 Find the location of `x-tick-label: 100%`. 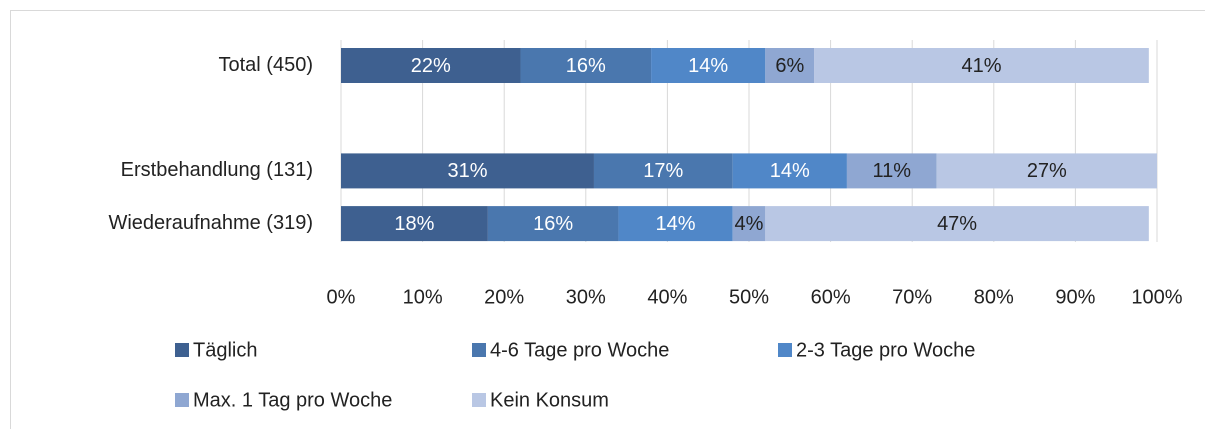

x-tick-label: 100% is located at coordinates (1156, 297).